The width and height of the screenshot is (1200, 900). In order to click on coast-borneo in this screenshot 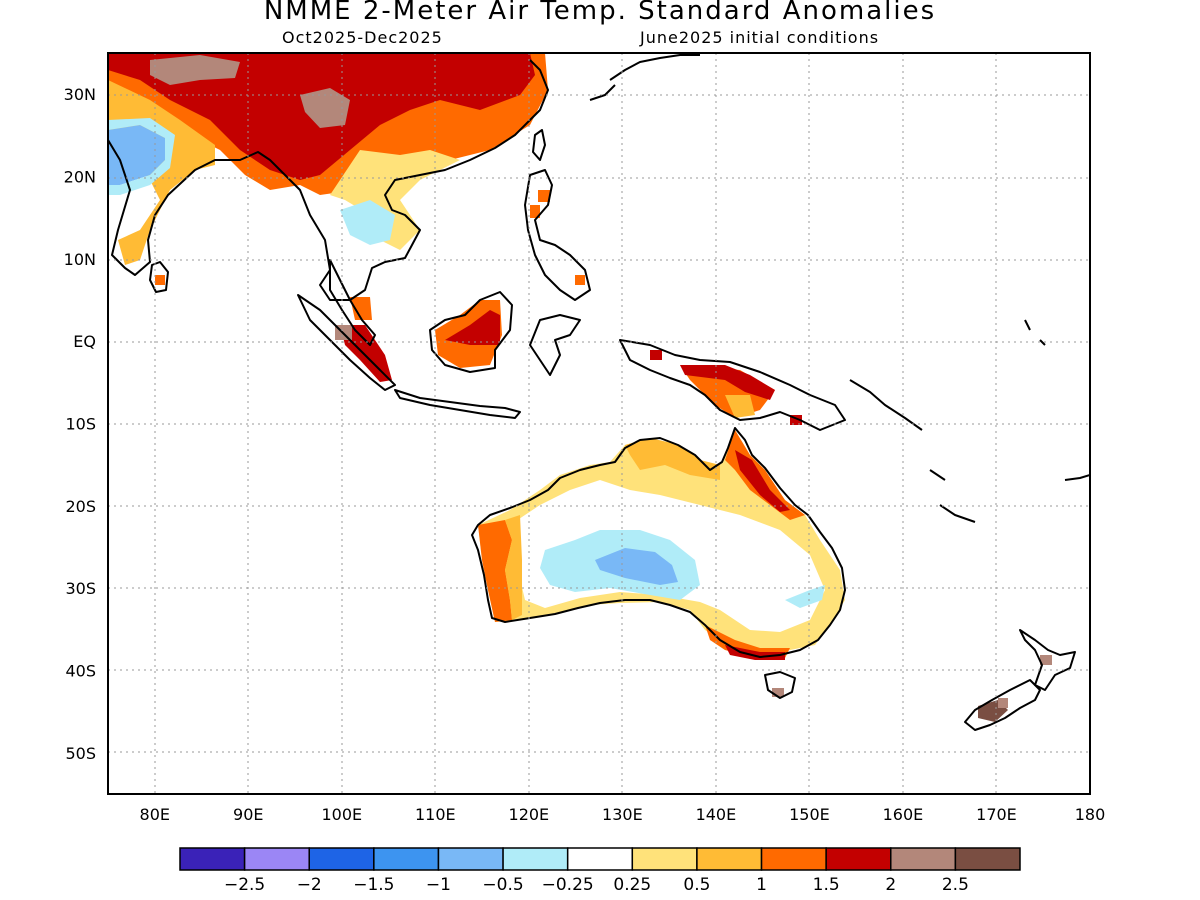, I will do `click(471, 332)`.